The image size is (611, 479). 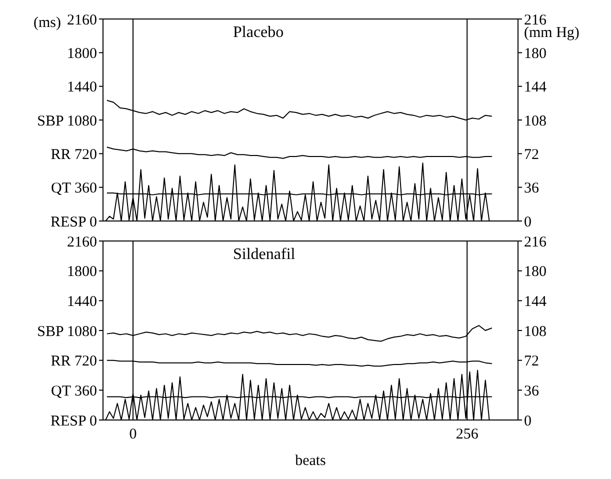 What do you see at coordinates (535, 242) in the screenshot?
I see `y2-tick-label: 216` at bounding box center [535, 242].